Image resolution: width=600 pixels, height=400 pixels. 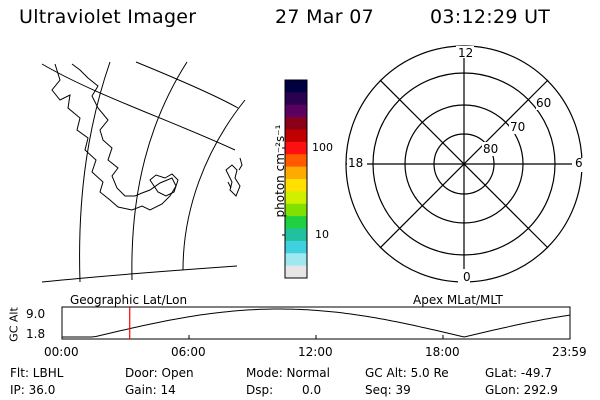 I want to click on altitude-ytick-high: 9.0, so click(x=36, y=314).